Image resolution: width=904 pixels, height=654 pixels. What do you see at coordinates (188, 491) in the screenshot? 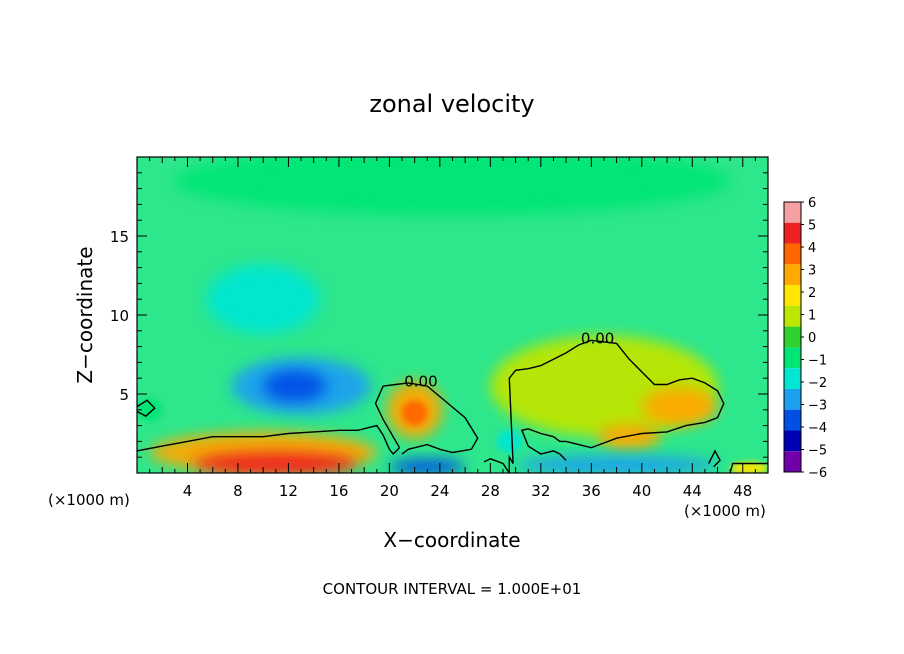
I see `x-tick-label: 4` at bounding box center [188, 491].